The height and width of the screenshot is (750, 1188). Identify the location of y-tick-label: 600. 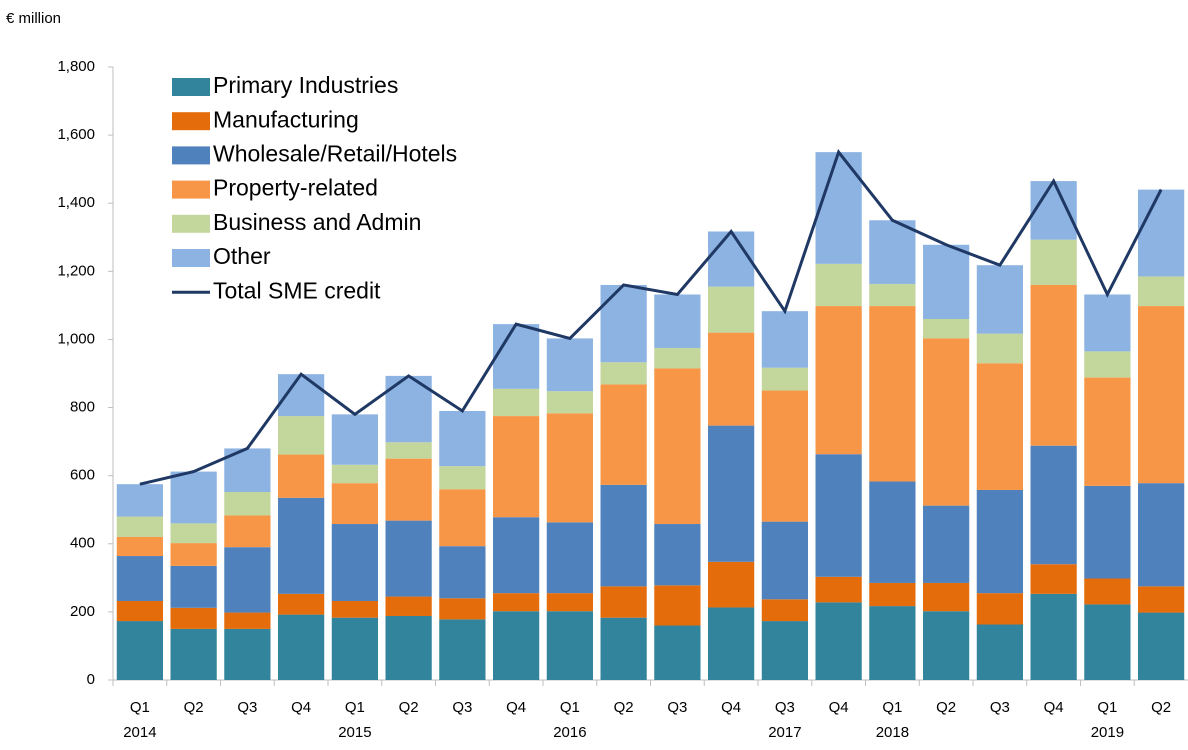
(82, 475).